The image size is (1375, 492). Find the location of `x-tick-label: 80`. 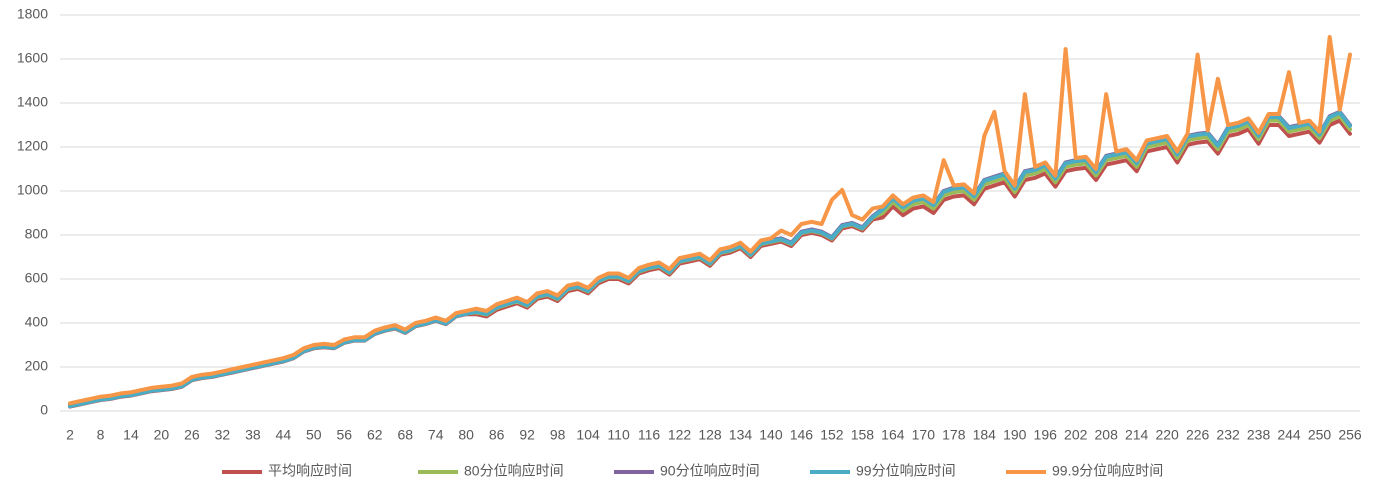

x-tick-label: 80 is located at coordinates (466, 435).